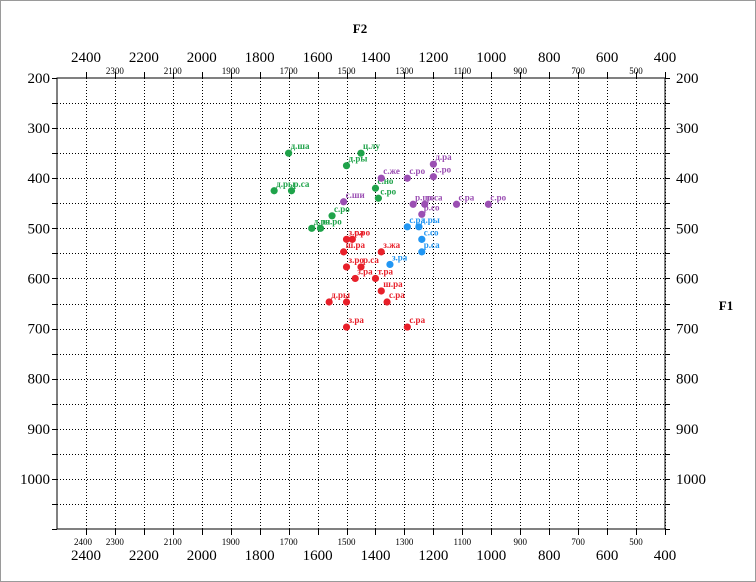 Image resolution: width=756 pixels, height=582 pixels. Describe the element at coordinates (39, 330) in the screenshot. I see `y-tick-label-left: 700` at that location.